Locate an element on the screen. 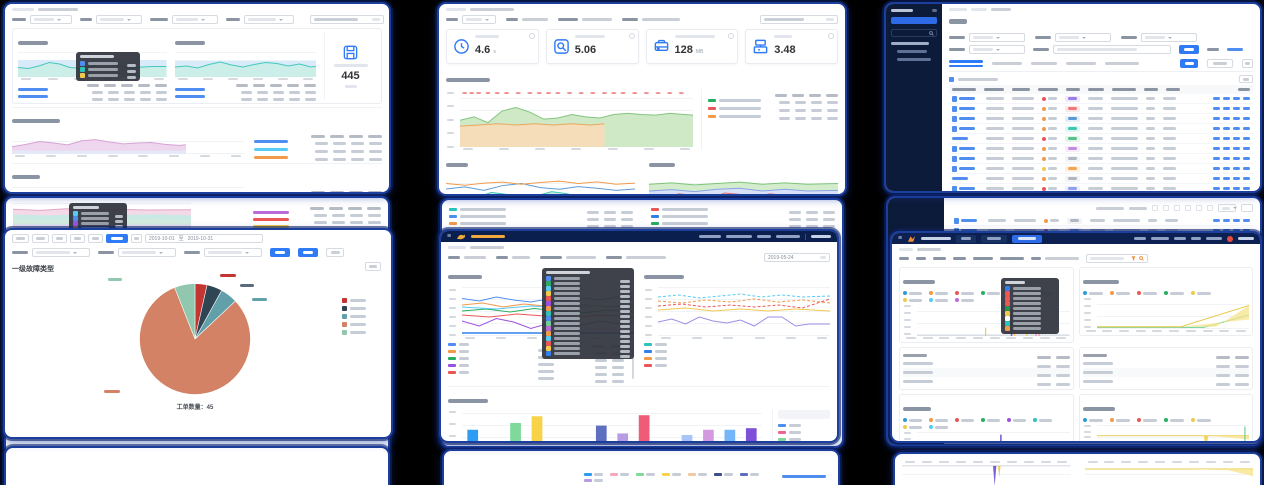 This screenshot has width=1264, height=485. filter-game is located at coordinates (467, 257).